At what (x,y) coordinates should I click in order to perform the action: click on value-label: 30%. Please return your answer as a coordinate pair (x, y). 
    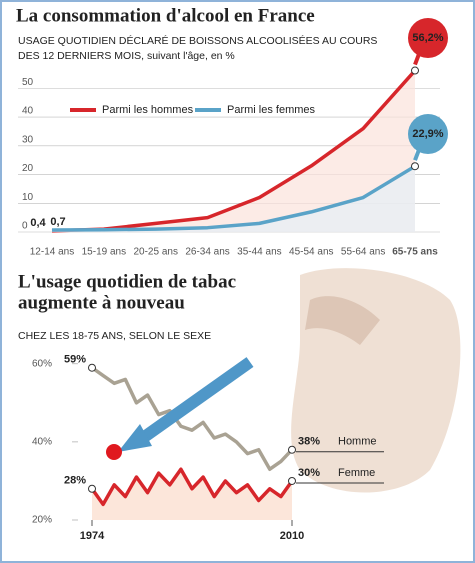
    Looking at the image, I should click on (309, 473).